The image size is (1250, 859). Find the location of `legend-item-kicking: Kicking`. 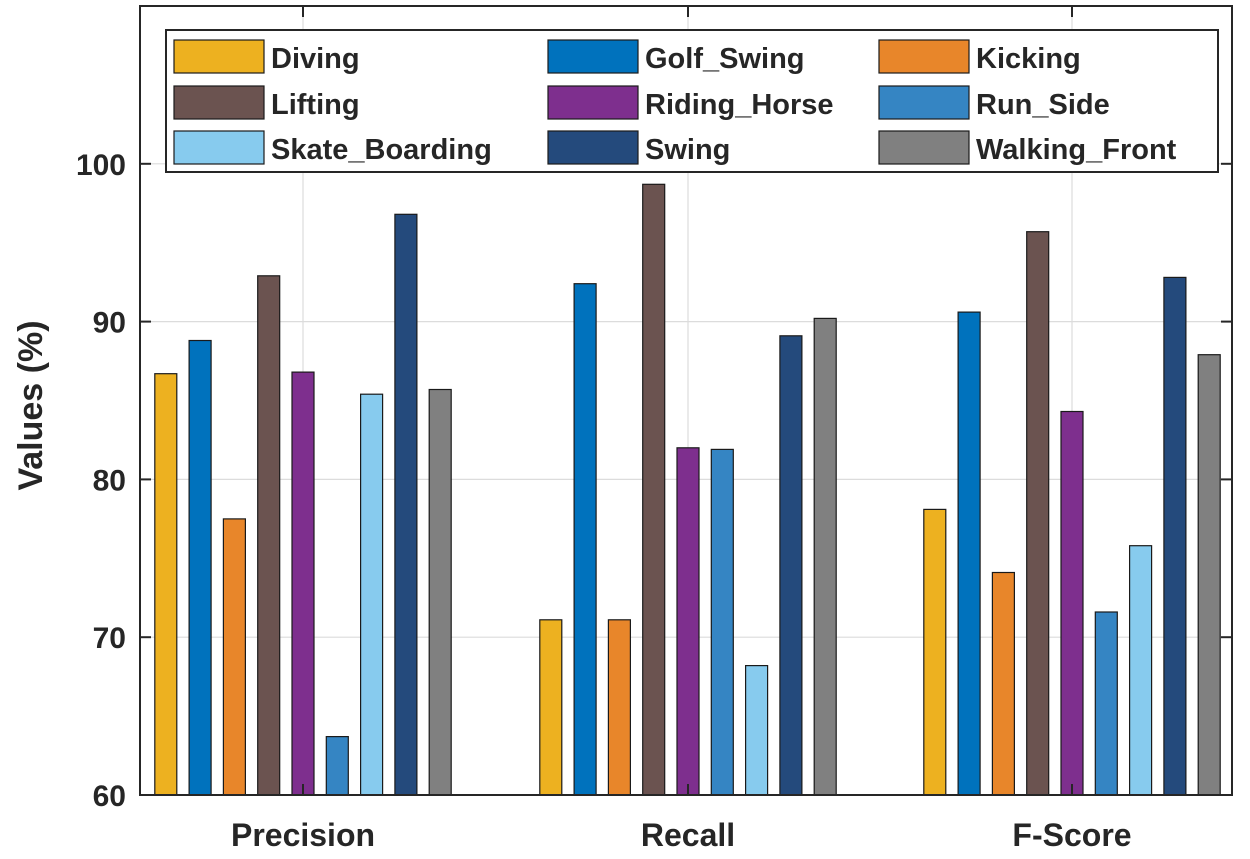

legend-item-kicking: Kicking is located at coordinates (979, 57).